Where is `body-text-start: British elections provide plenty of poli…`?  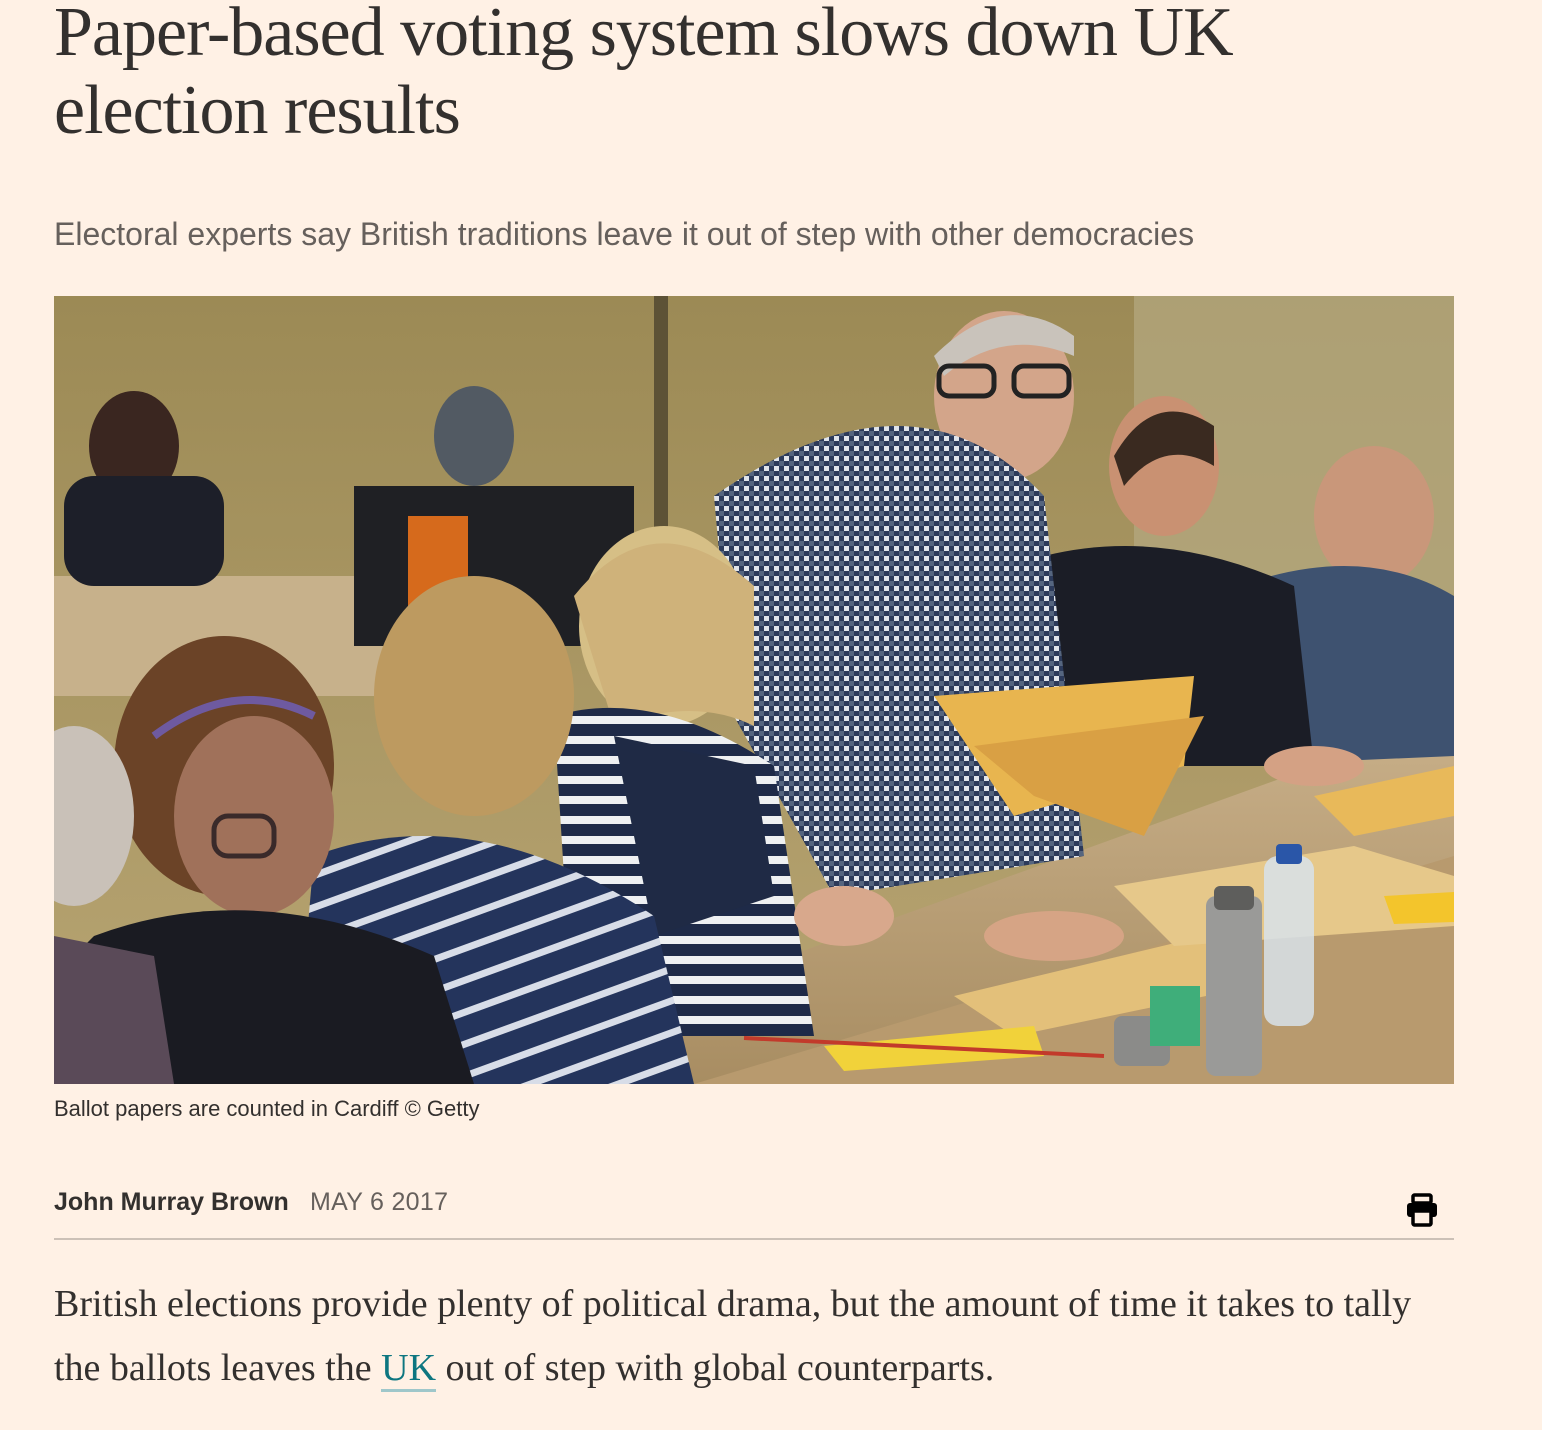 body-text-start: British elections provide plenty of poli… is located at coordinates (733, 1336).